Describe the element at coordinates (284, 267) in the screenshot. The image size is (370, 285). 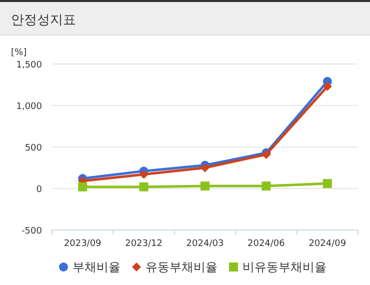
I see `legend-label: 비유동부채비율` at that location.